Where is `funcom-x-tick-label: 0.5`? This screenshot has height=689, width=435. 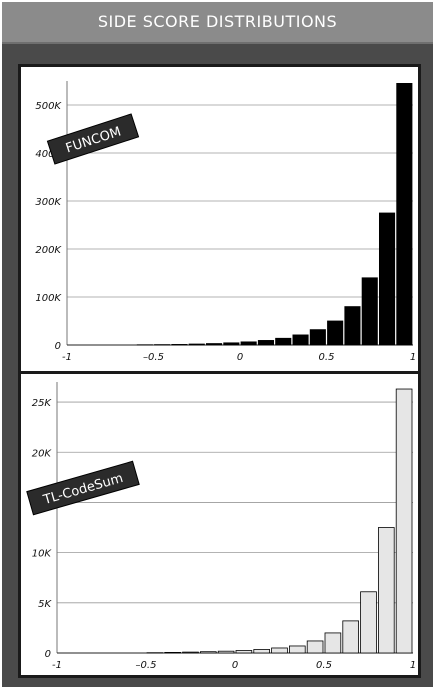
funcom-x-tick-label: 0.5 is located at coordinates (327, 357).